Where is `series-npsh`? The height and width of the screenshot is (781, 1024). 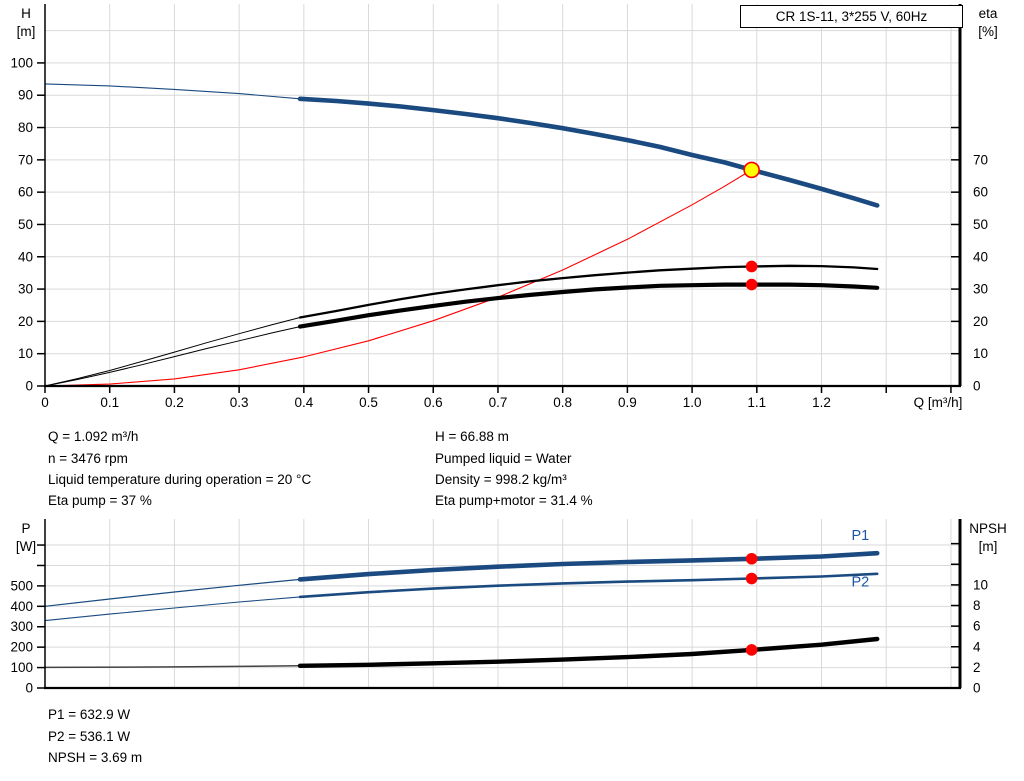 series-npsh is located at coordinates (588, 652).